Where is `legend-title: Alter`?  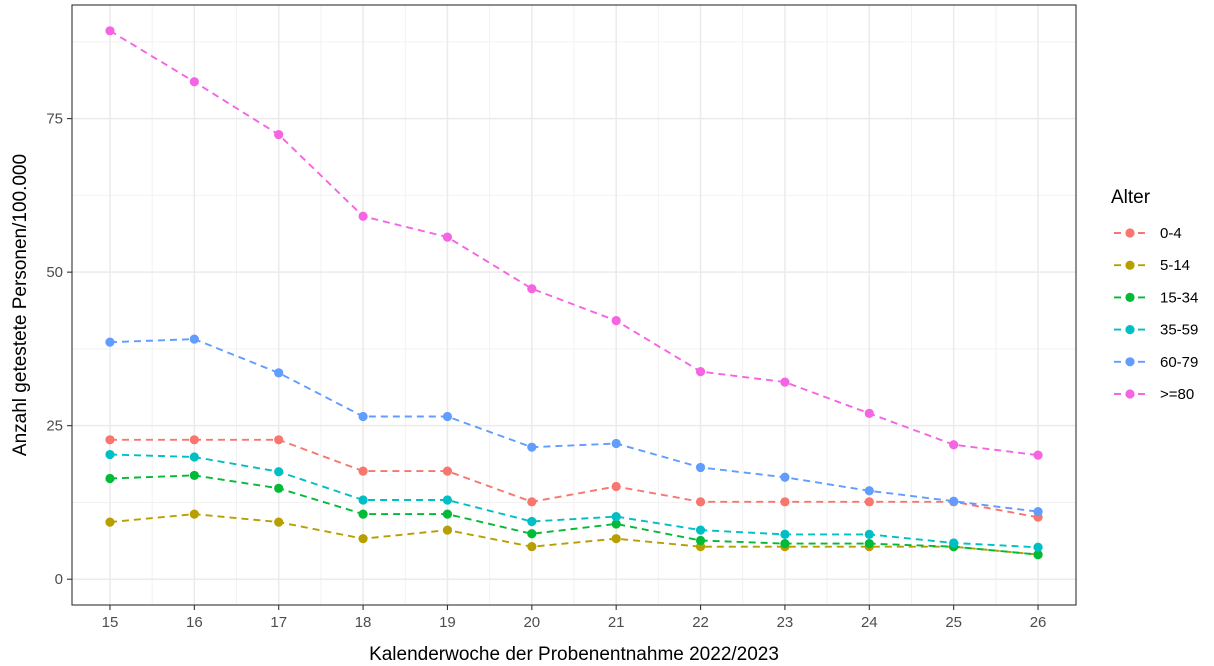
legend-title: Alter is located at coordinates (1131, 197).